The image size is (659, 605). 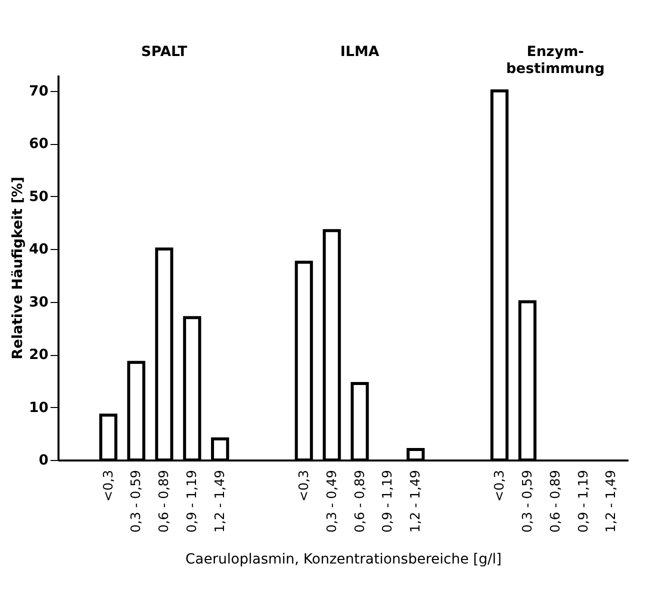 I want to click on y-axis-title: Relative Häufigkeit [%], so click(x=18, y=268).